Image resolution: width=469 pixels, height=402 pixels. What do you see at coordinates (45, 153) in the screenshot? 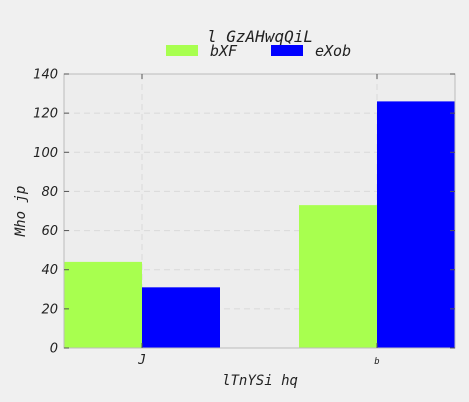
I see `y-tick-label: 100` at bounding box center [45, 153].